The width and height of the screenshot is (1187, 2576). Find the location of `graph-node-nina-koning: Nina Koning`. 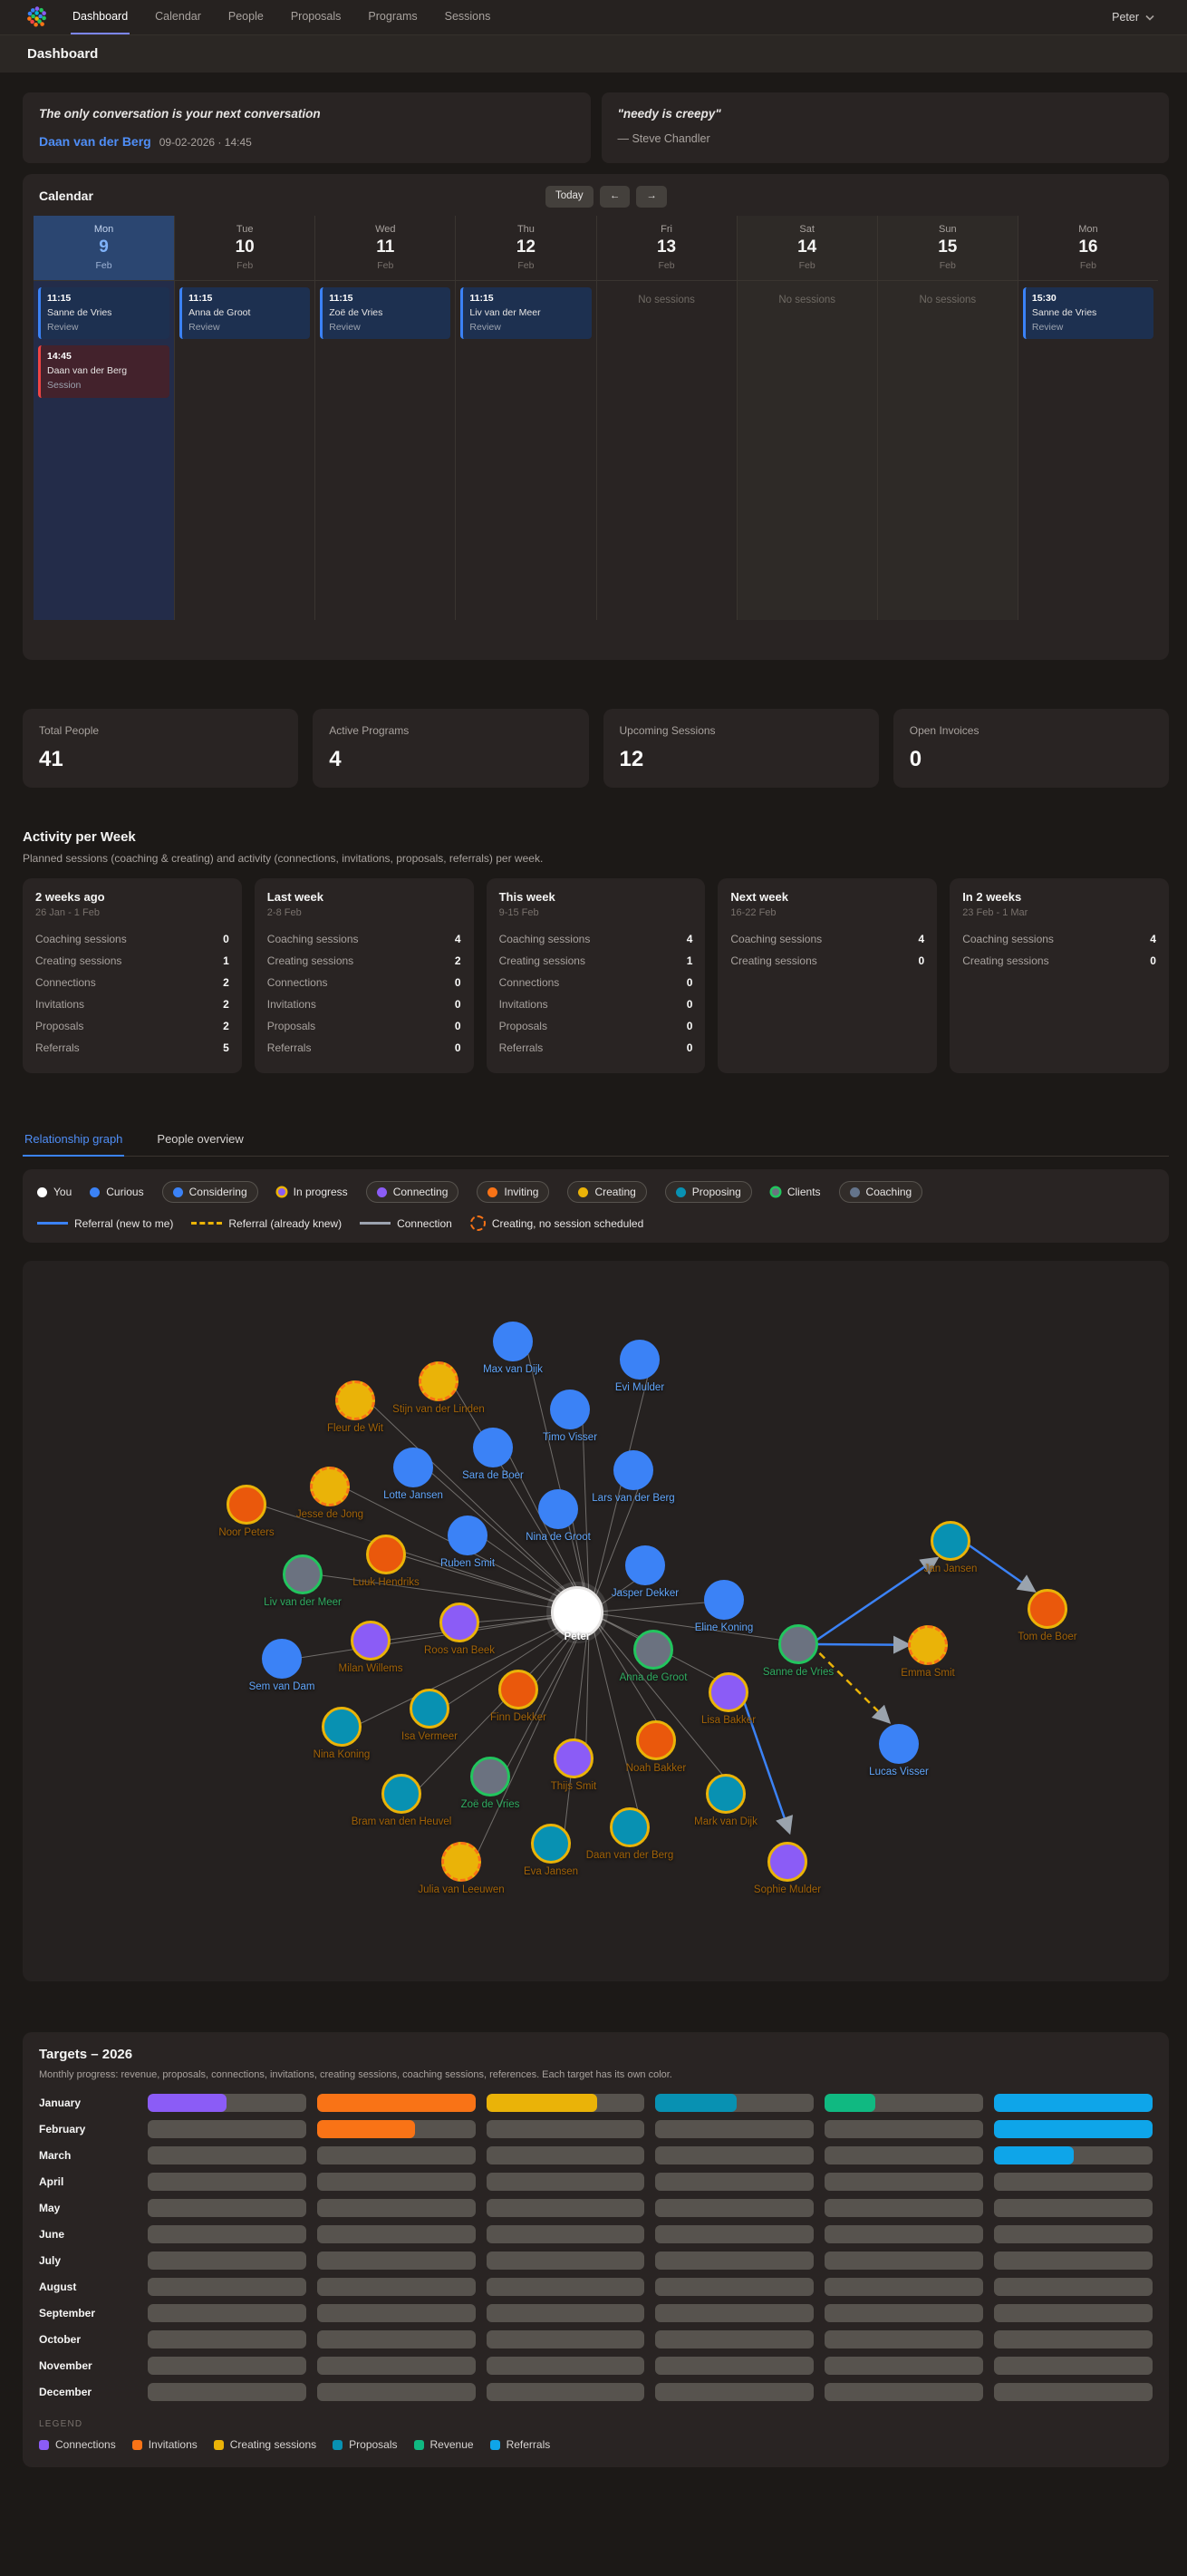

graph-node-nina-koning: Nina Koning is located at coordinates (342, 1733).